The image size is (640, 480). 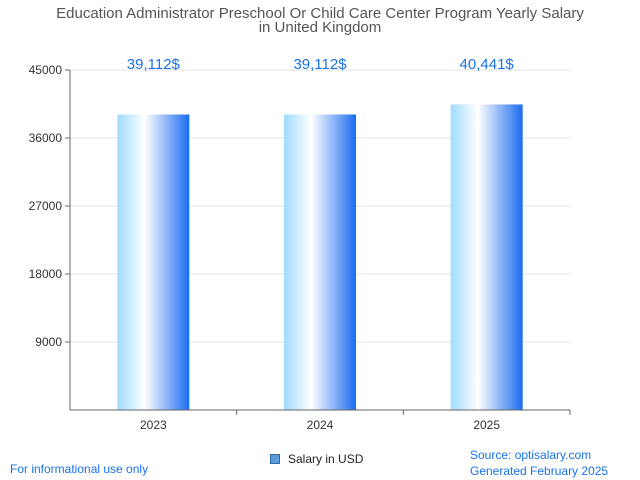 What do you see at coordinates (531, 455) in the screenshot?
I see `source-link: Source: optisalary.com` at bounding box center [531, 455].